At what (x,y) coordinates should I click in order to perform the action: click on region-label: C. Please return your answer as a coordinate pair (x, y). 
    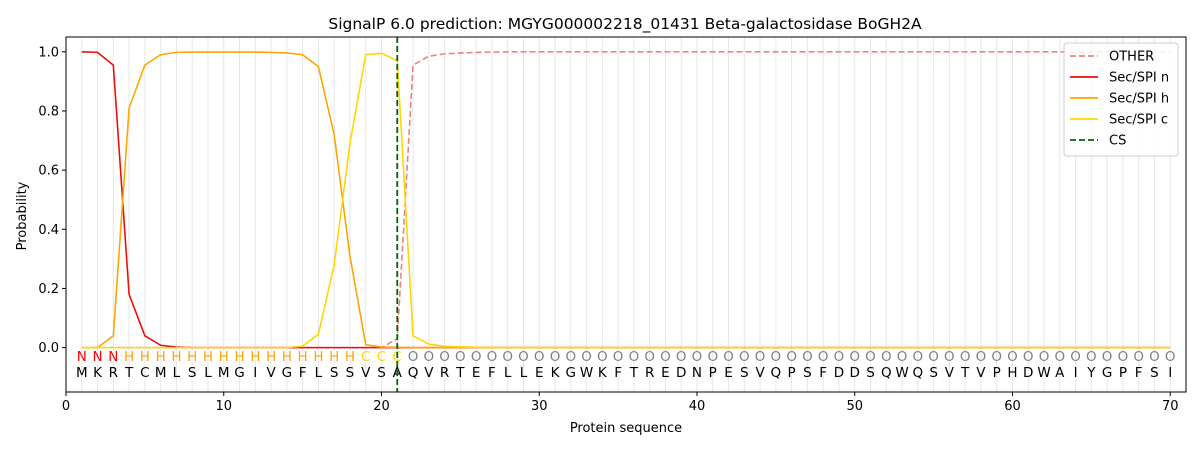
    Looking at the image, I should click on (381, 357).